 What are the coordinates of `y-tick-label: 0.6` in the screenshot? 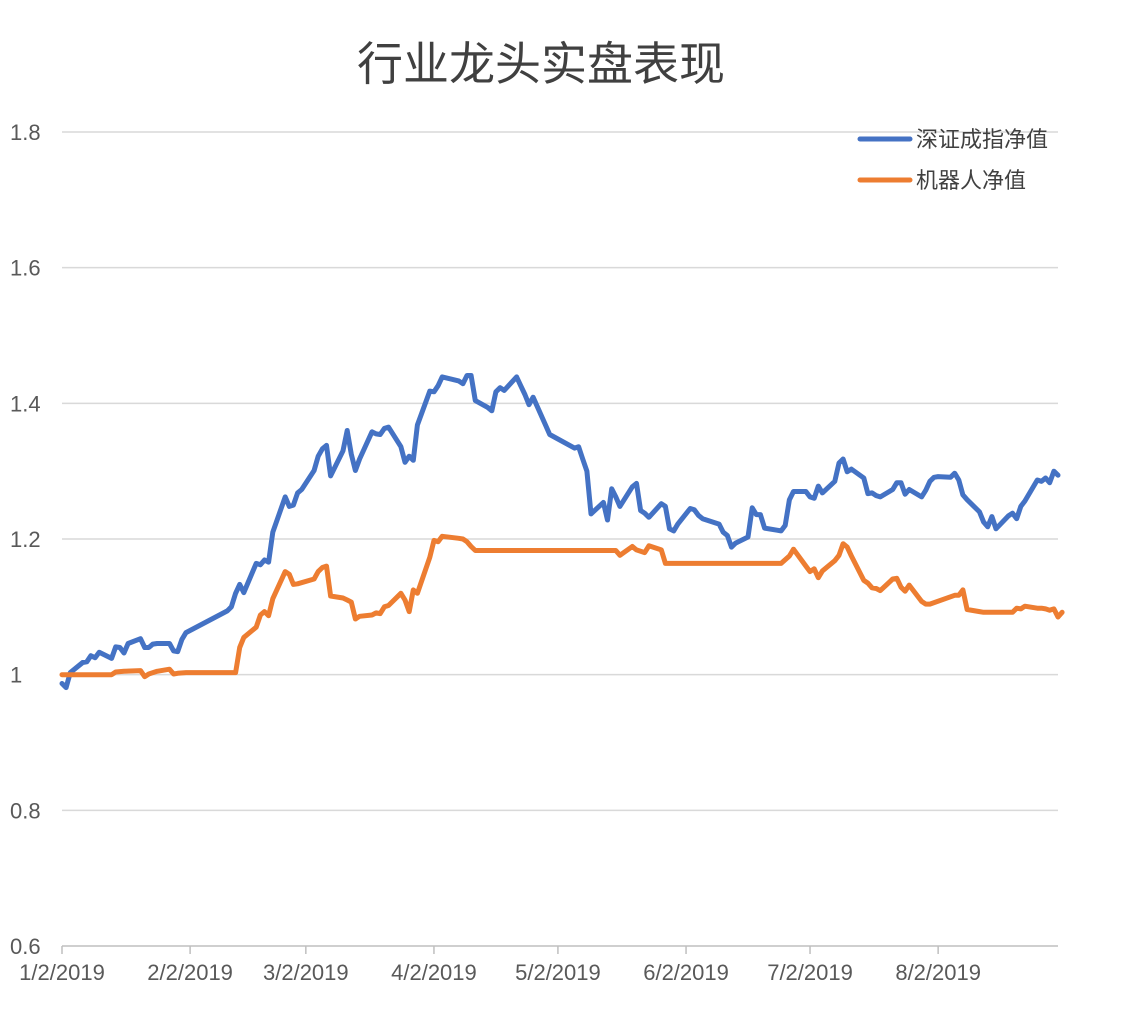 It's located at (25, 946).